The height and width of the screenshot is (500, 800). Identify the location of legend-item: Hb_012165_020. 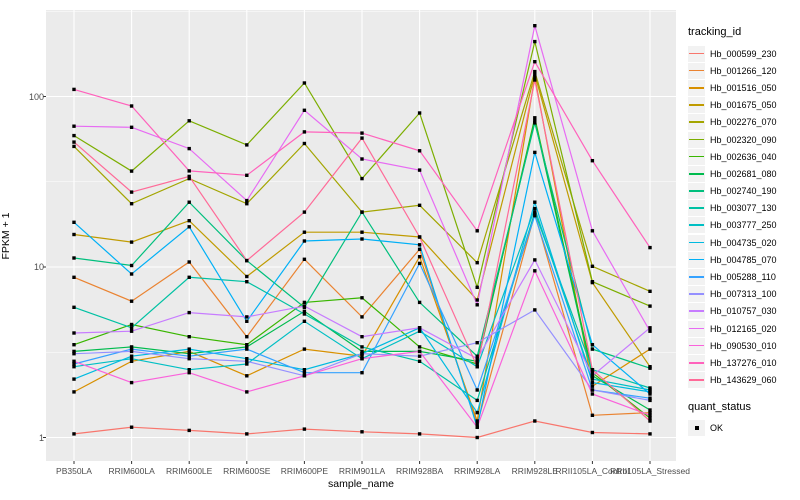
(743, 328).